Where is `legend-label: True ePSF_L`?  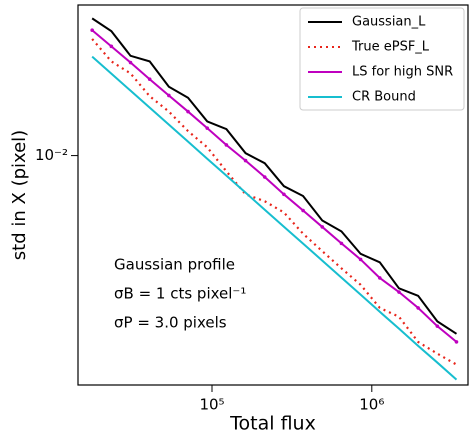
legend-label: True ePSF_L is located at coordinates (390, 47).